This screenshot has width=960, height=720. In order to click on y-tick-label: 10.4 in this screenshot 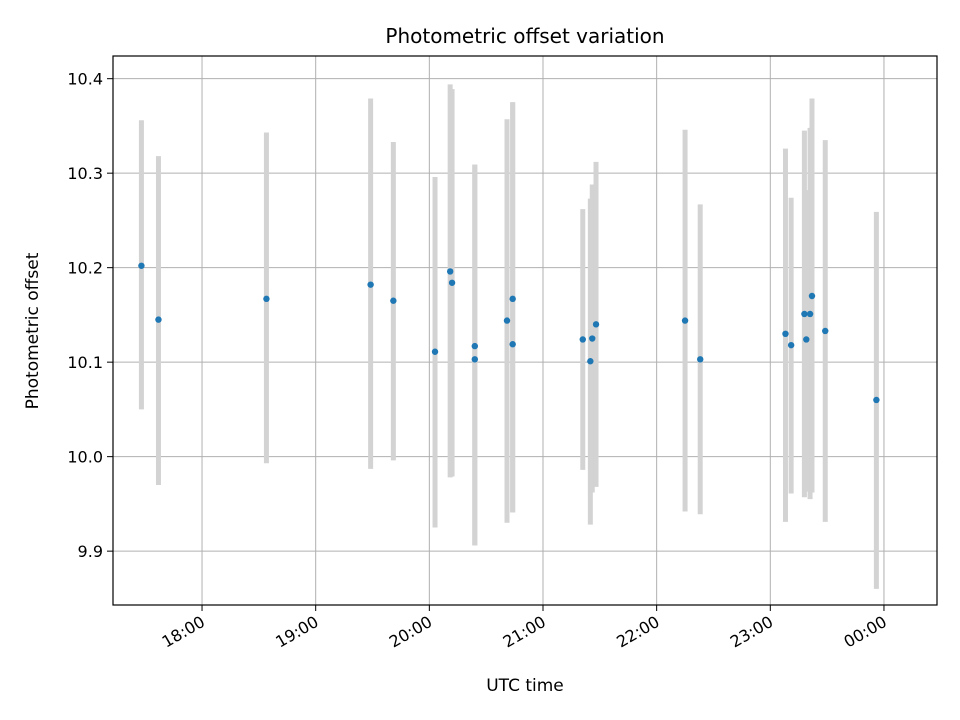, I will do `click(85, 79)`.